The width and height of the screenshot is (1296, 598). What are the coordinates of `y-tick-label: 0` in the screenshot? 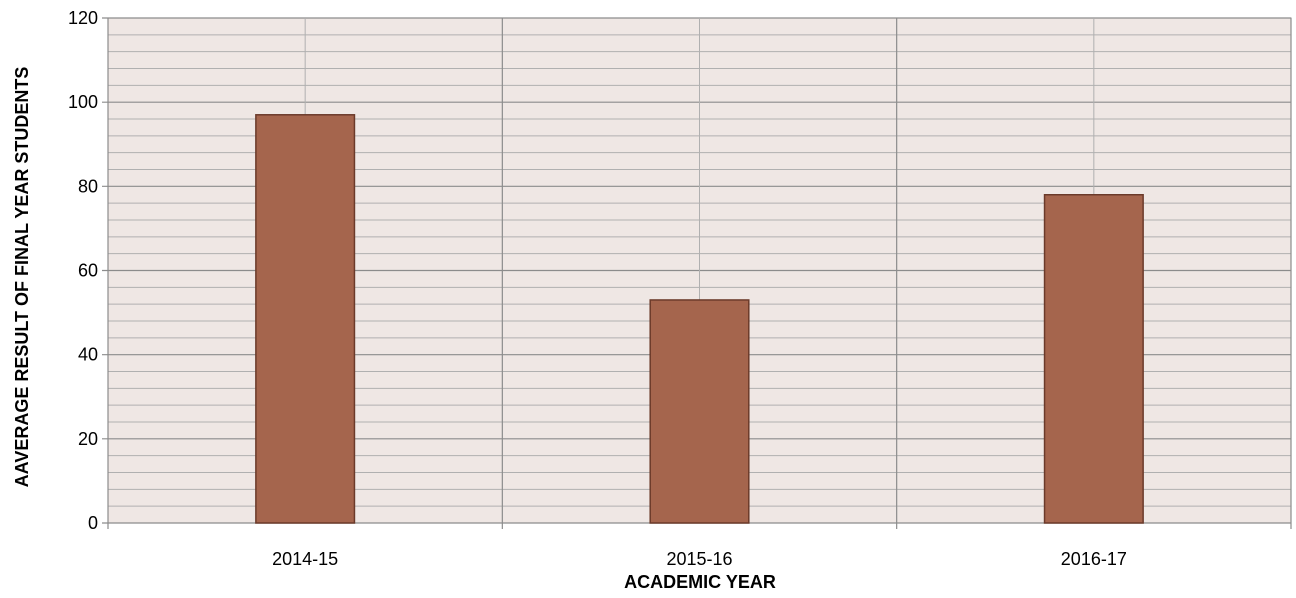 It's located at (93, 523).